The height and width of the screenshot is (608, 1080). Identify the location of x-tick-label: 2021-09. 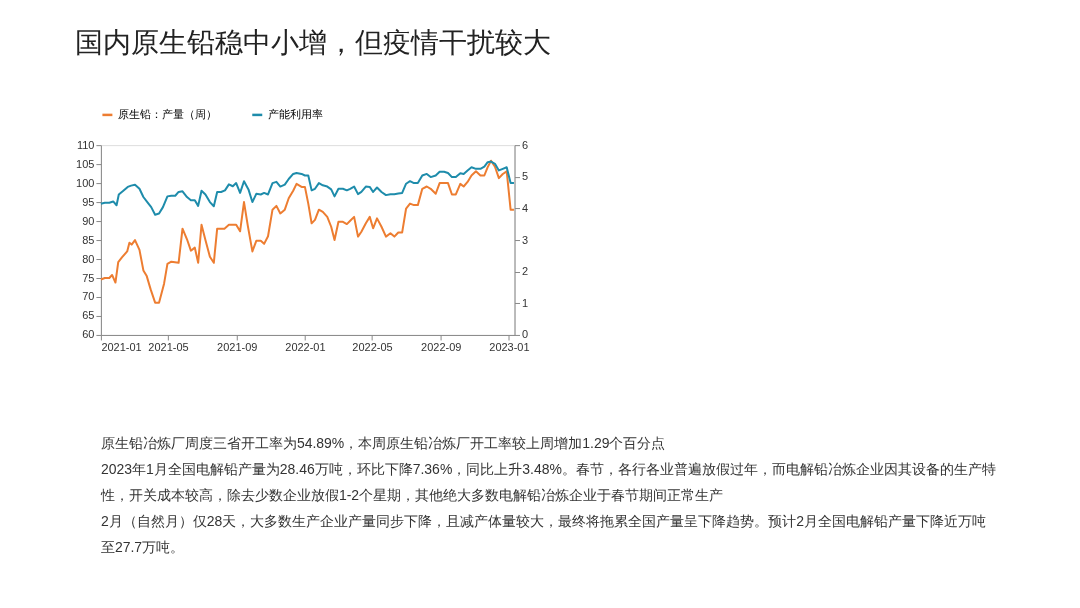
(237, 347).